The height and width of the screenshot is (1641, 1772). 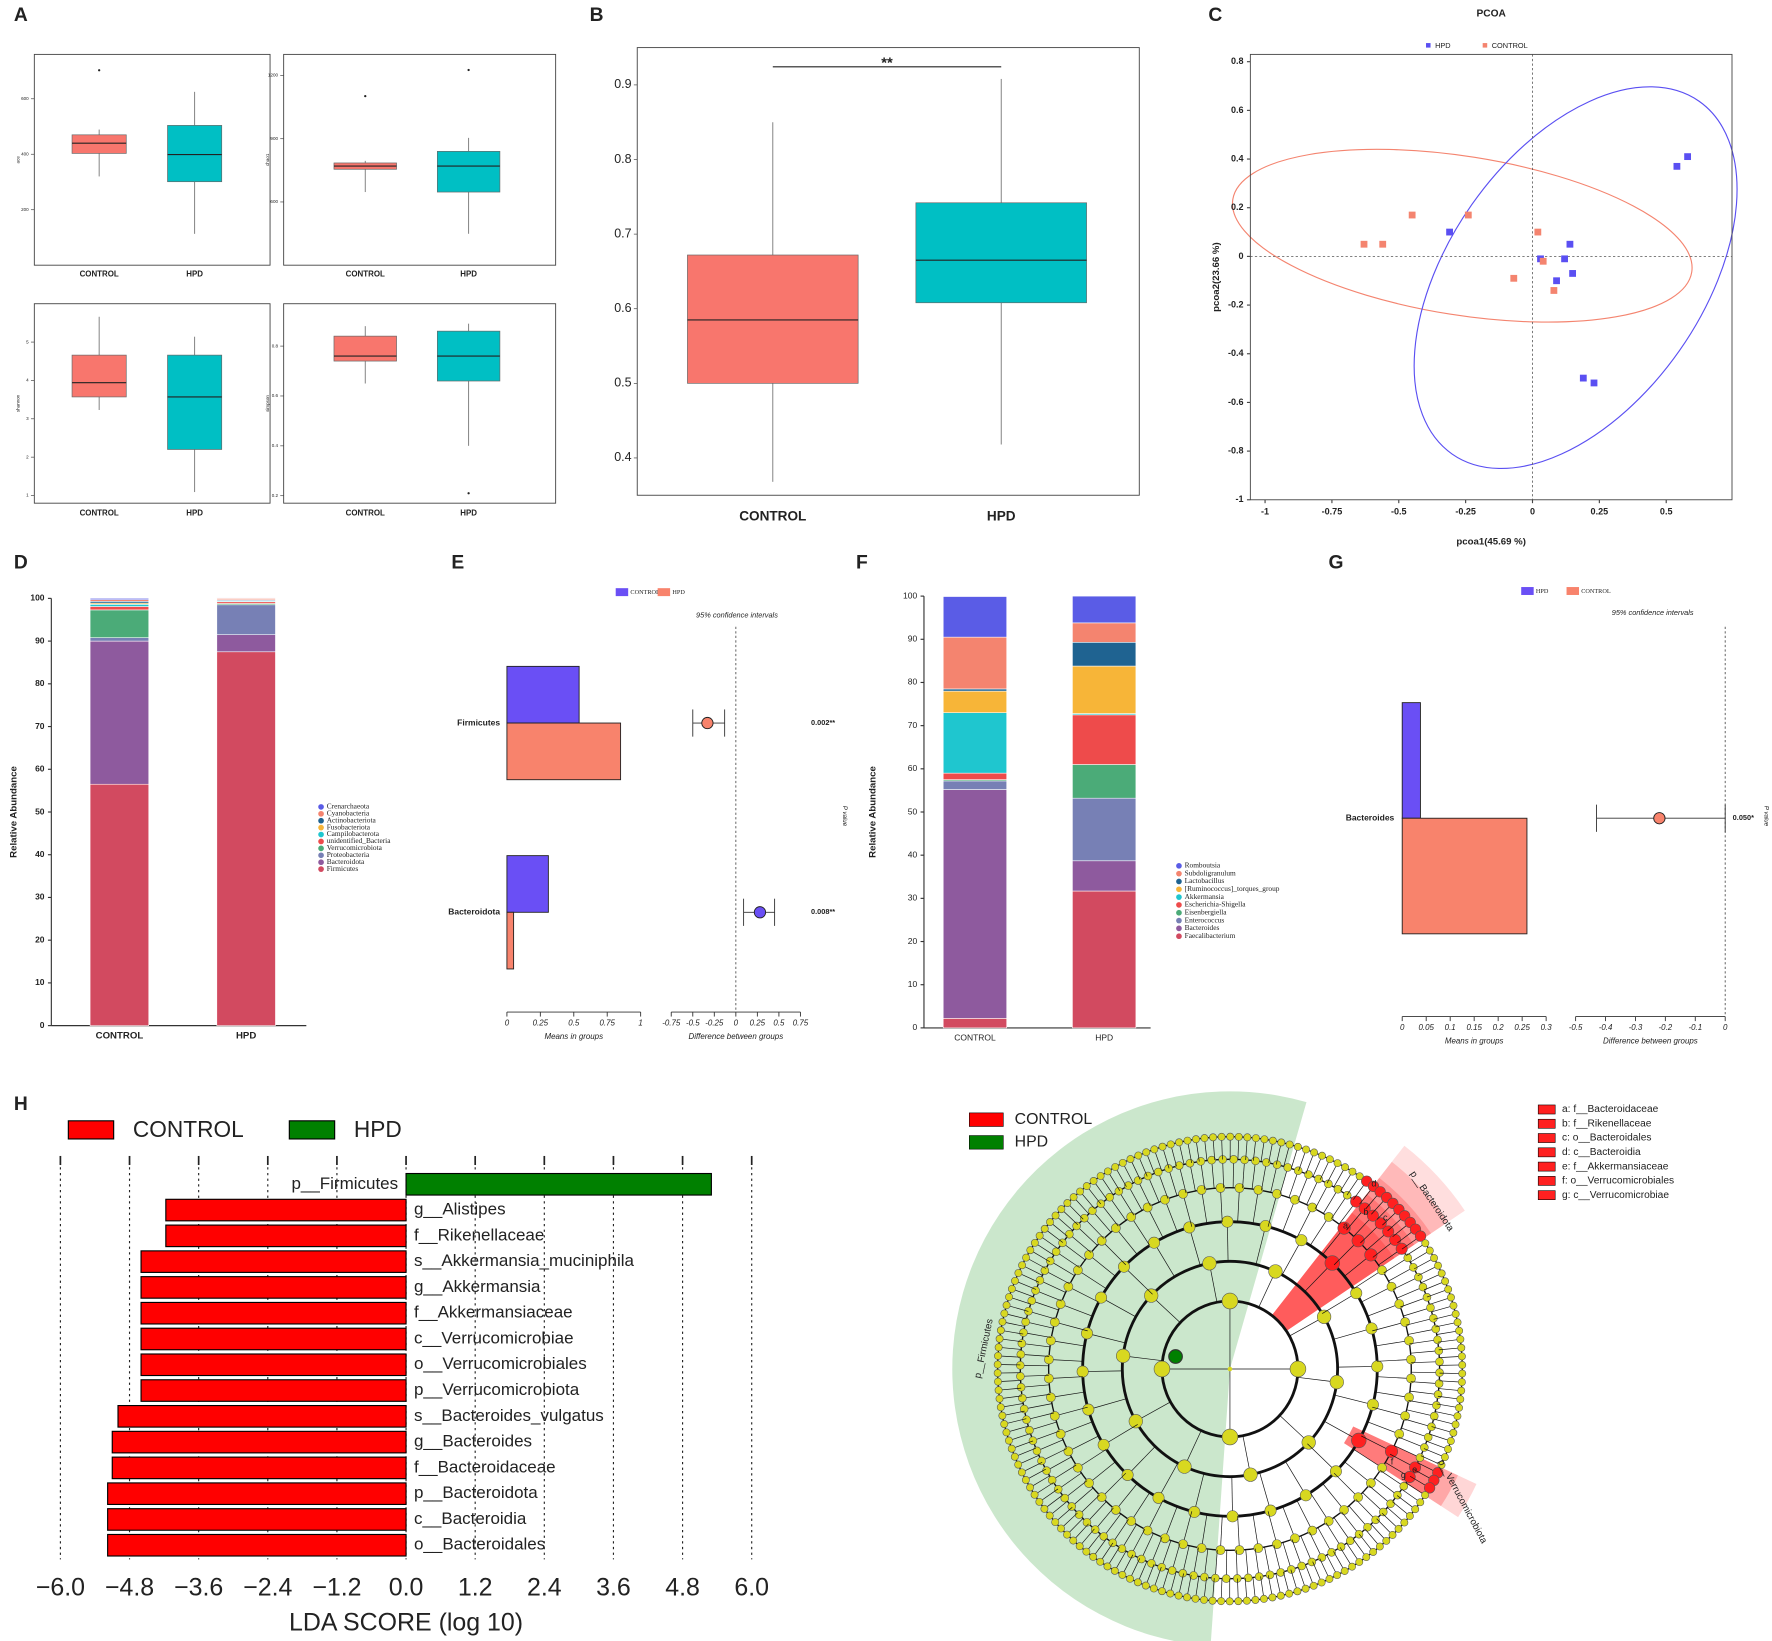 I want to click on y-tick-label: 600, so click(x=25, y=98).